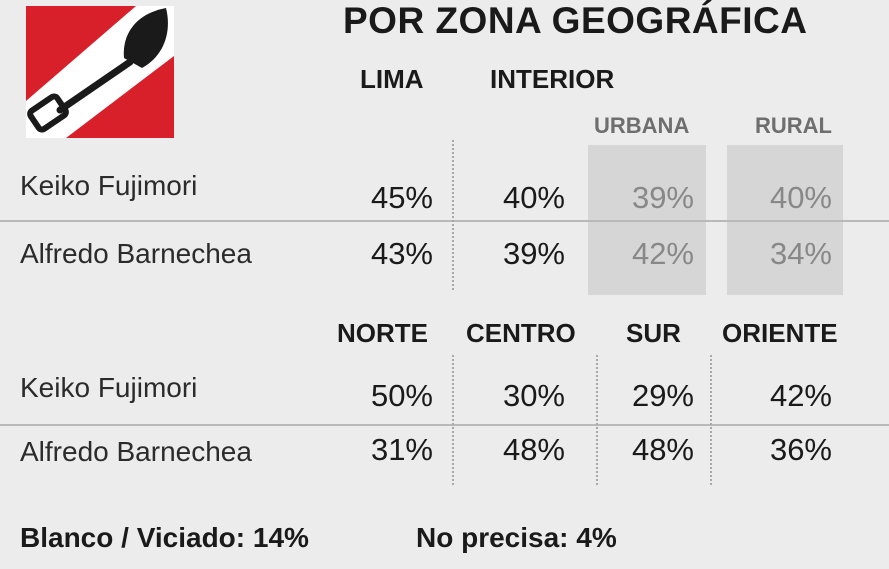  I want to click on footer-no-precisa-value: 4%, so click(596, 537).